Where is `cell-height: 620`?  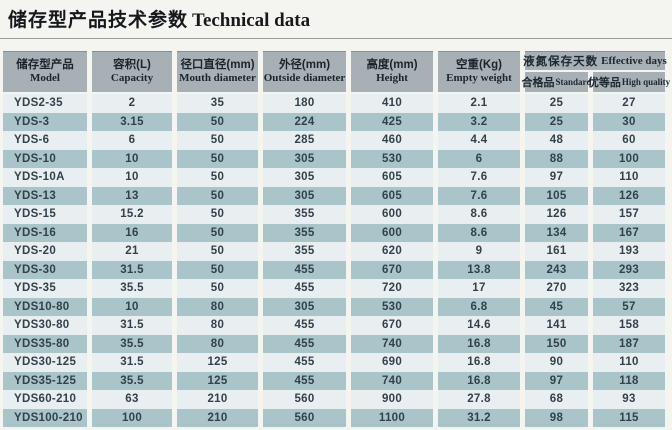 cell-height: 620 is located at coordinates (392, 251).